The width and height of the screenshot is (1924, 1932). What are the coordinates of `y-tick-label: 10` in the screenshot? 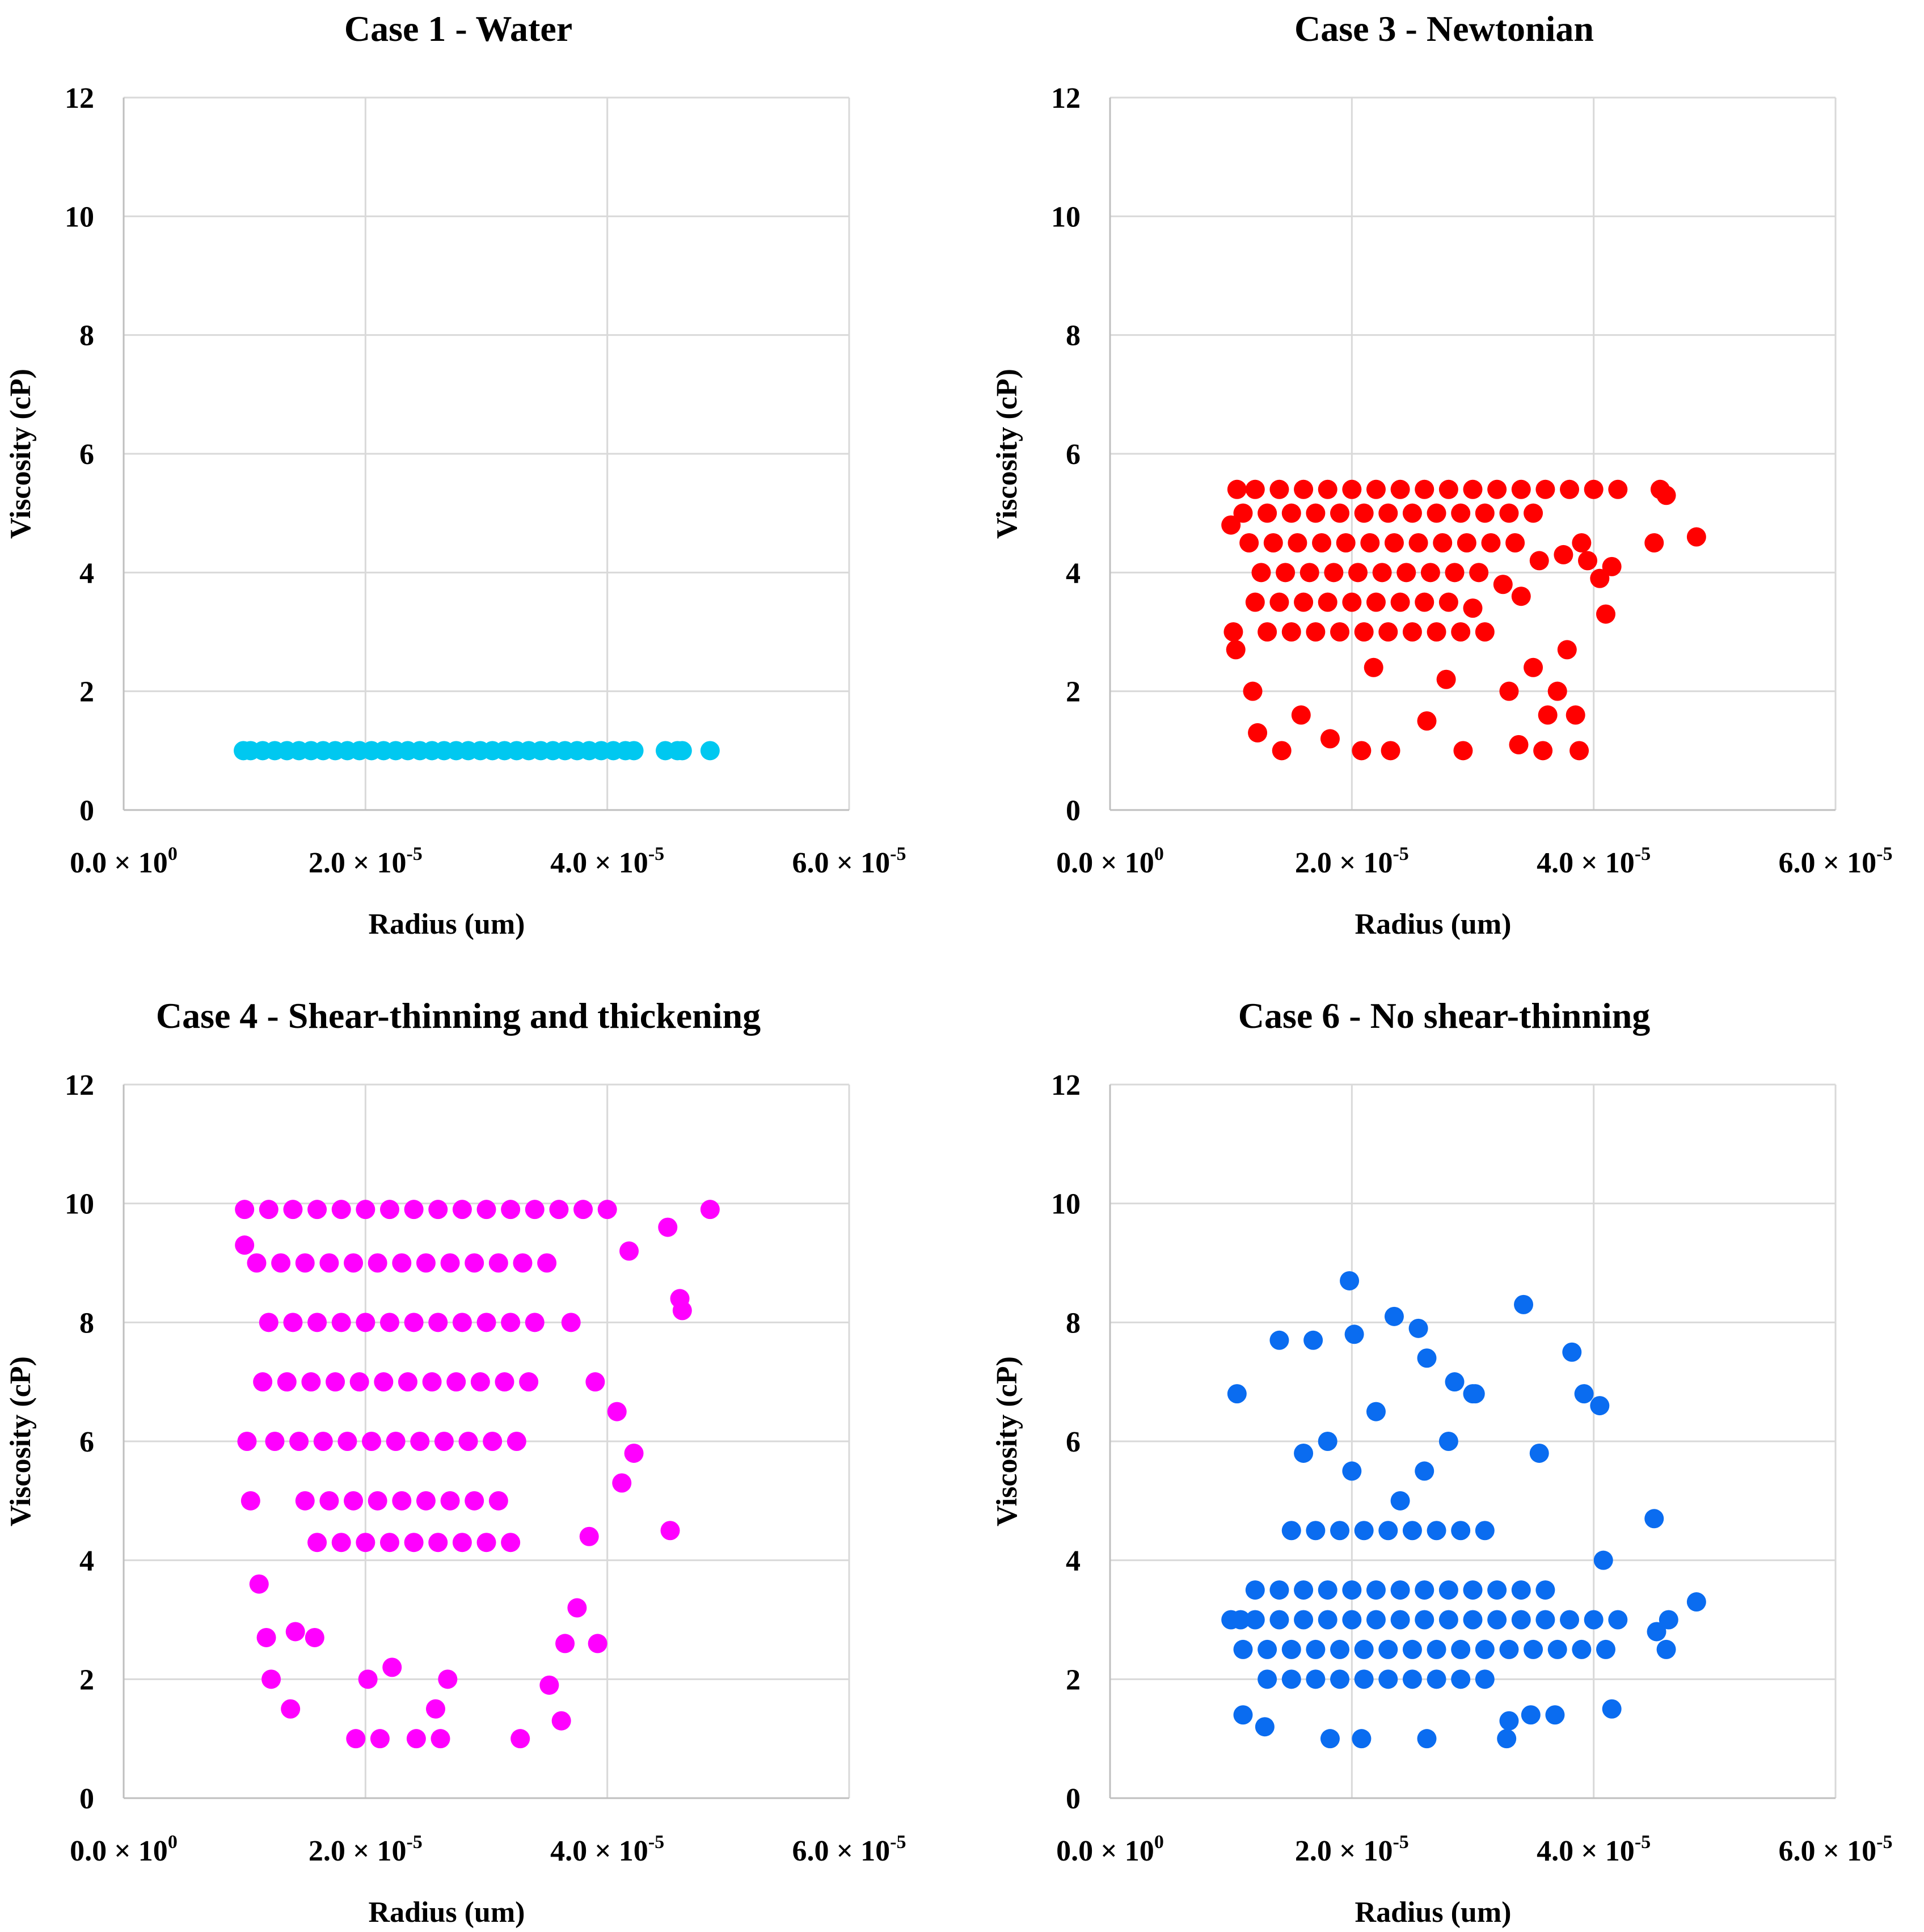 It's located at (80, 1204).